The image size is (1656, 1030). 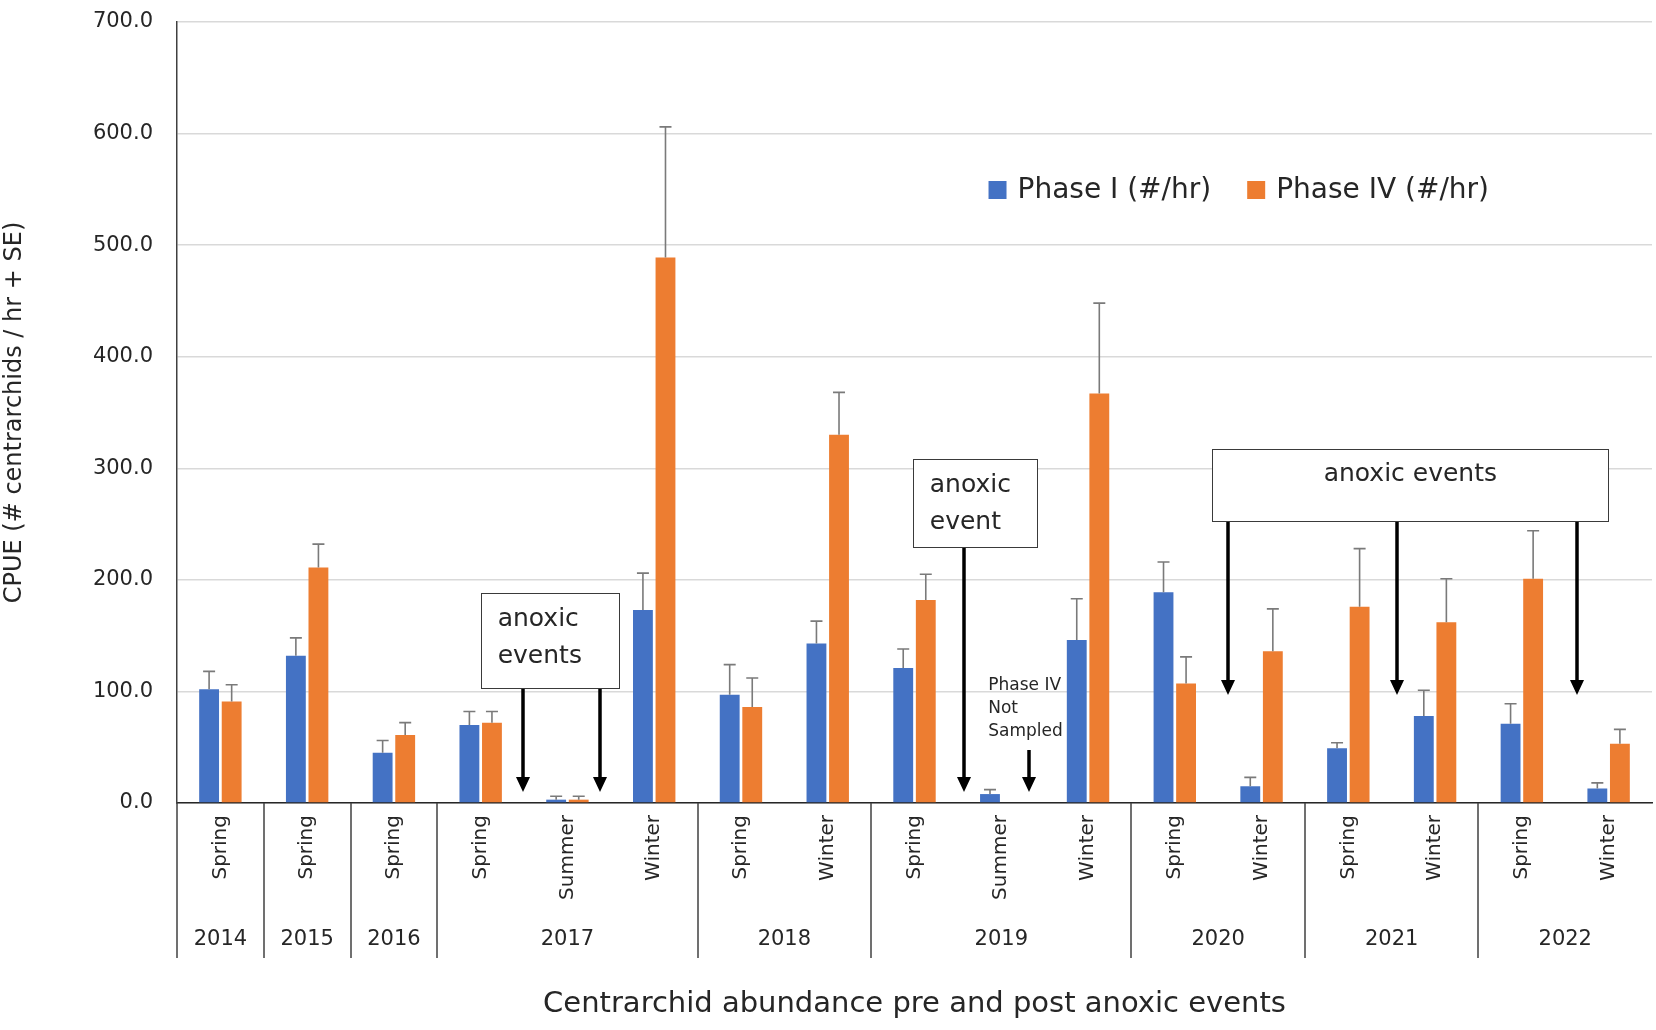 What do you see at coordinates (1565, 938) in the screenshot?
I see `text: 2022` at bounding box center [1565, 938].